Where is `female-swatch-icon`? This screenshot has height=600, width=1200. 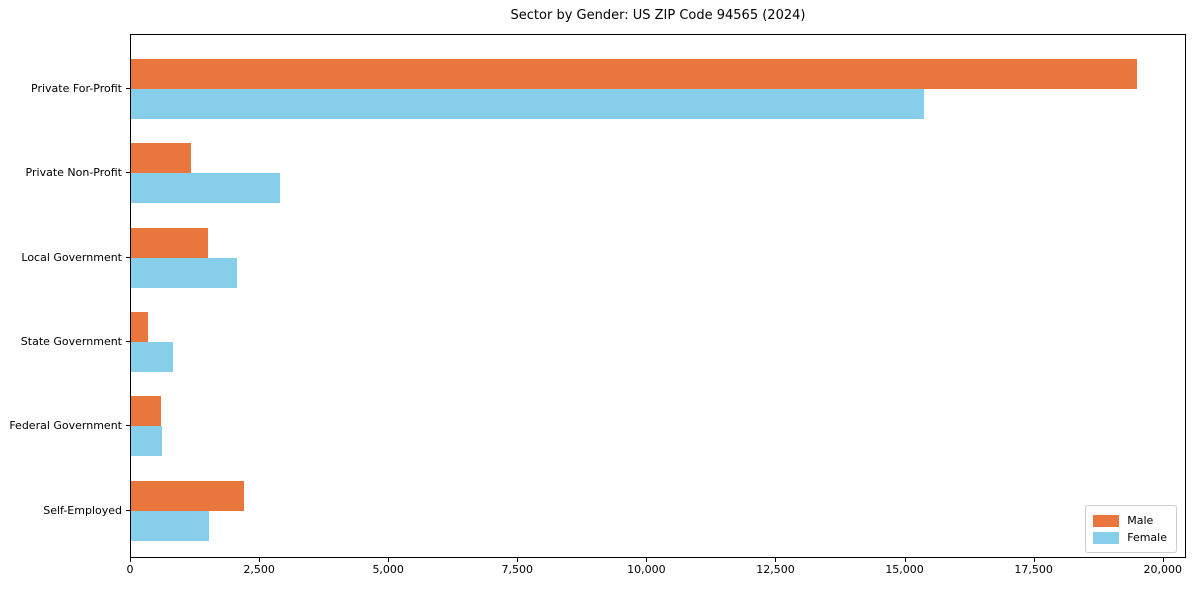 female-swatch-icon is located at coordinates (1106, 537).